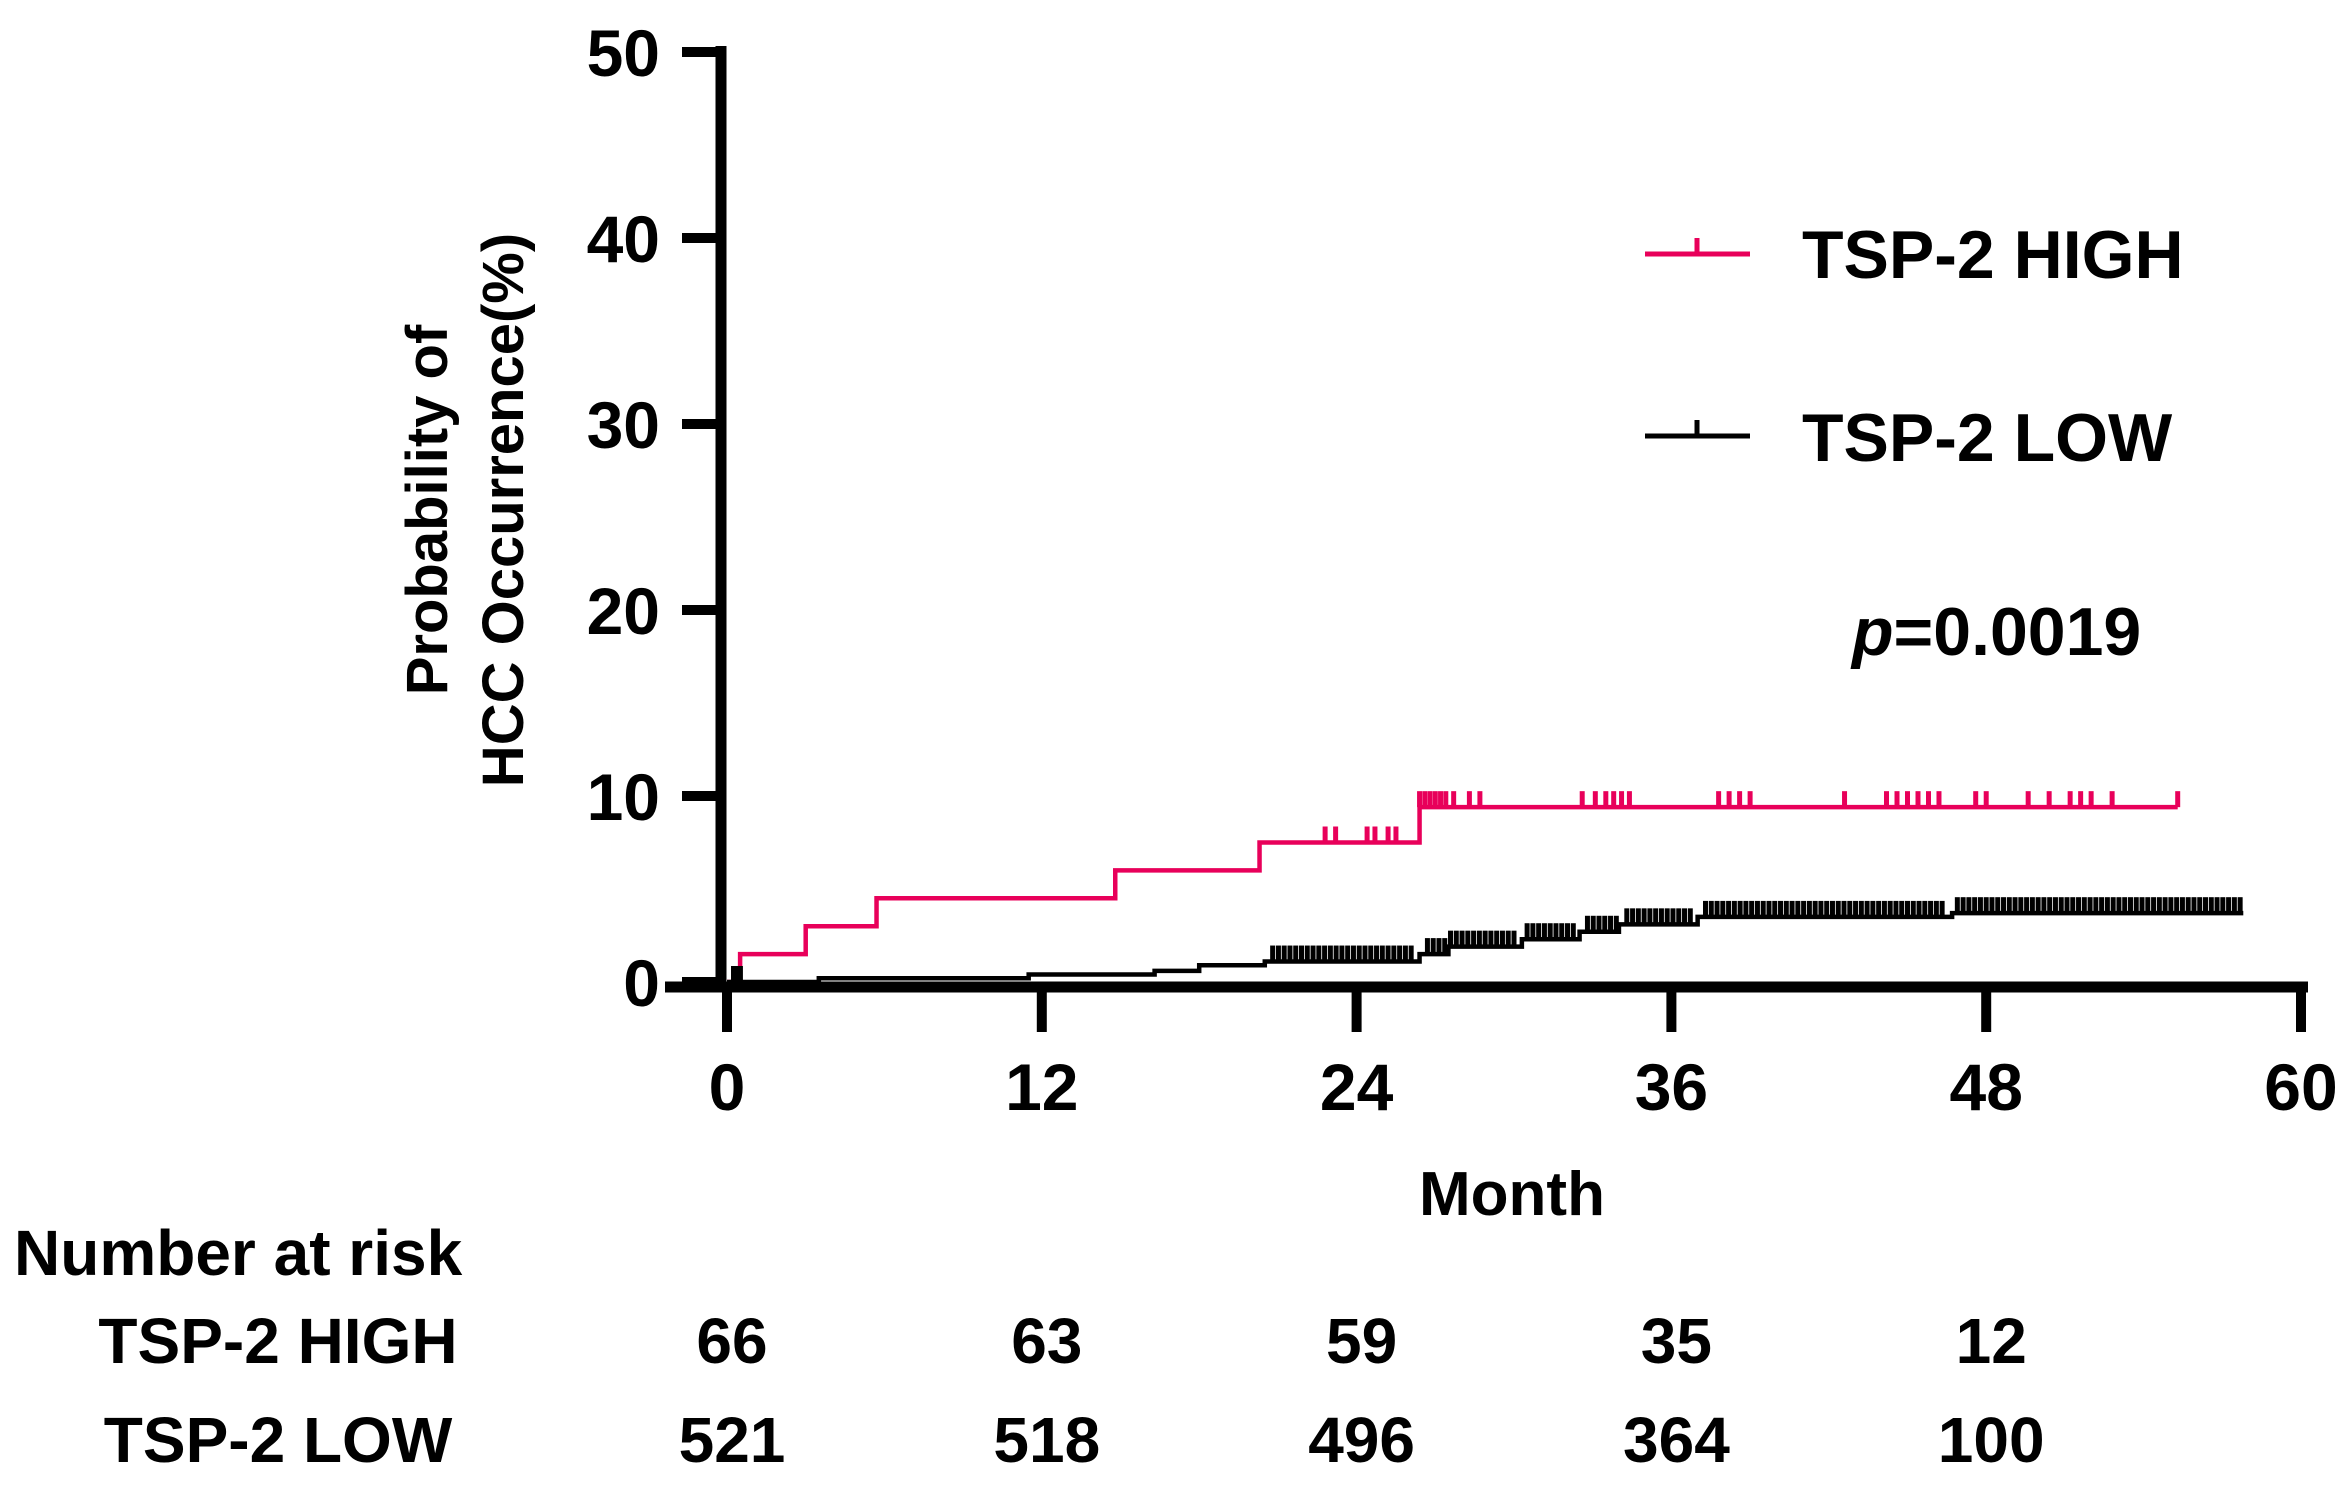 The height and width of the screenshot is (1497, 2352). Describe the element at coordinates (427, 509) in the screenshot. I see `y-axis-label-line-1: Probability of` at that location.